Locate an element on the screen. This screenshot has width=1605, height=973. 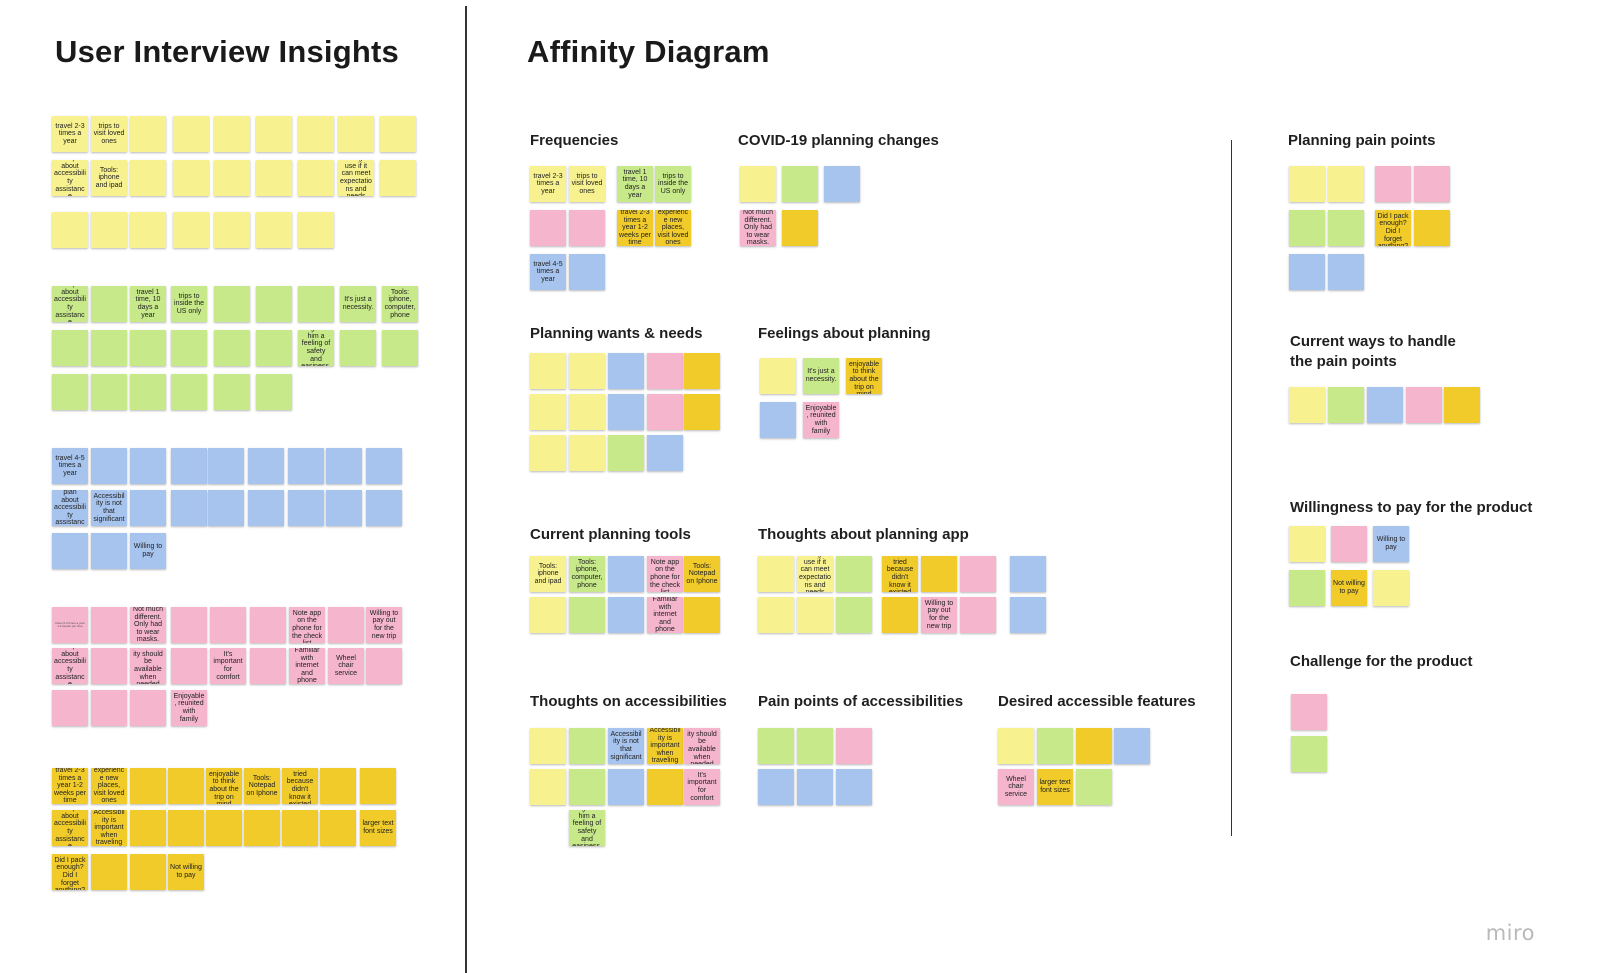
sticky-note: Not willing to pay is located at coordinates (1349, 588).